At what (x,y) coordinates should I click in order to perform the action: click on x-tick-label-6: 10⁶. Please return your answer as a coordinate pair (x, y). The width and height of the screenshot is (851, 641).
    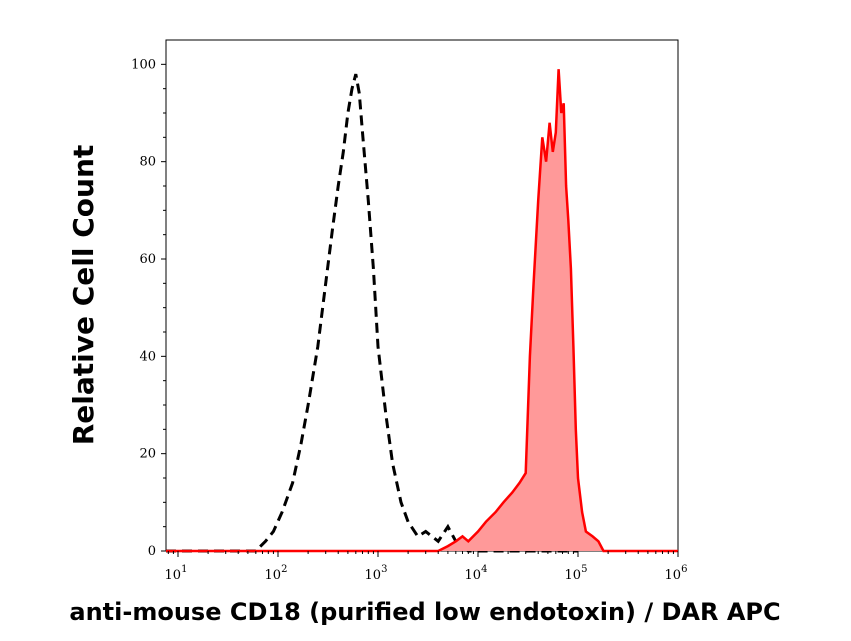
    Looking at the image, I should click on (676, 573).